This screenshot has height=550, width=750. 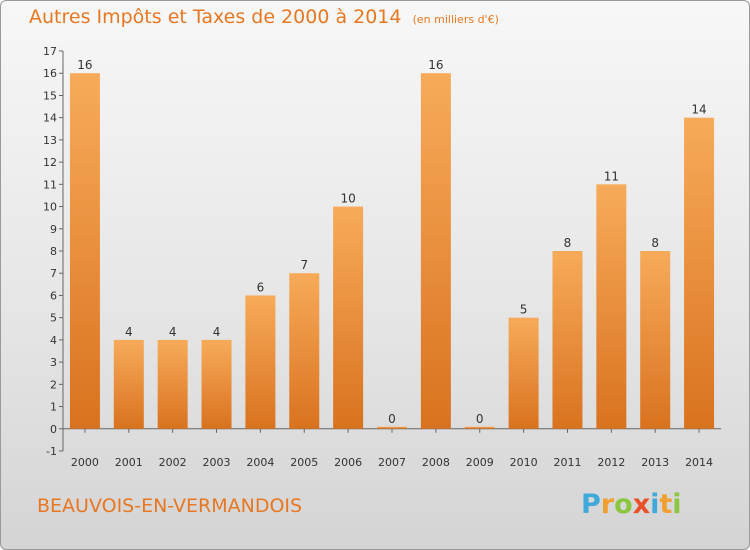 I want to click on y-tick-label: 15, so click(x=50, y=95).